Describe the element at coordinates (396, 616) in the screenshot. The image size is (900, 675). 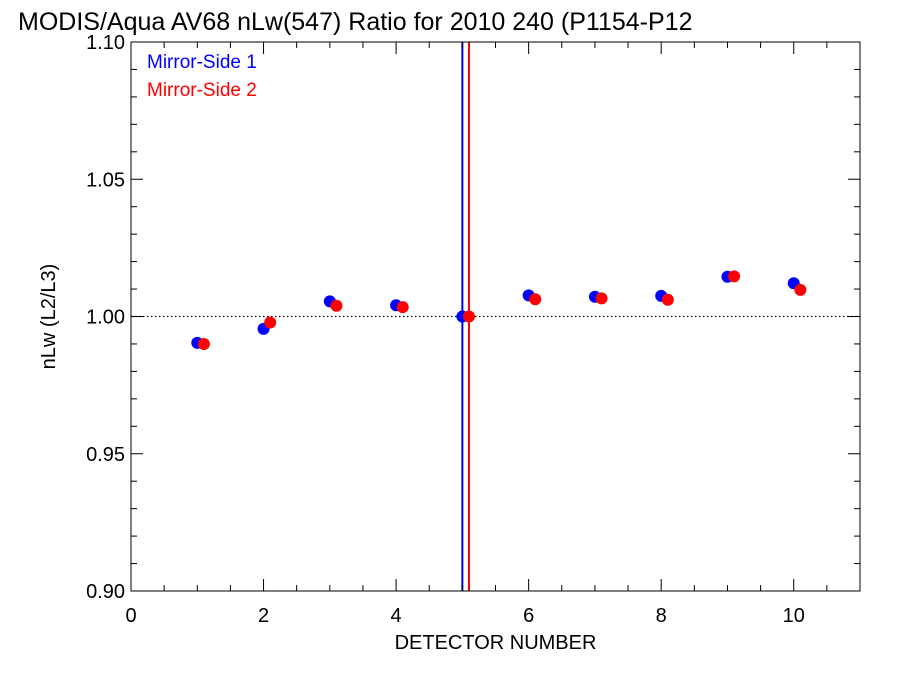
I see `x-tick-label: 4` at that location.